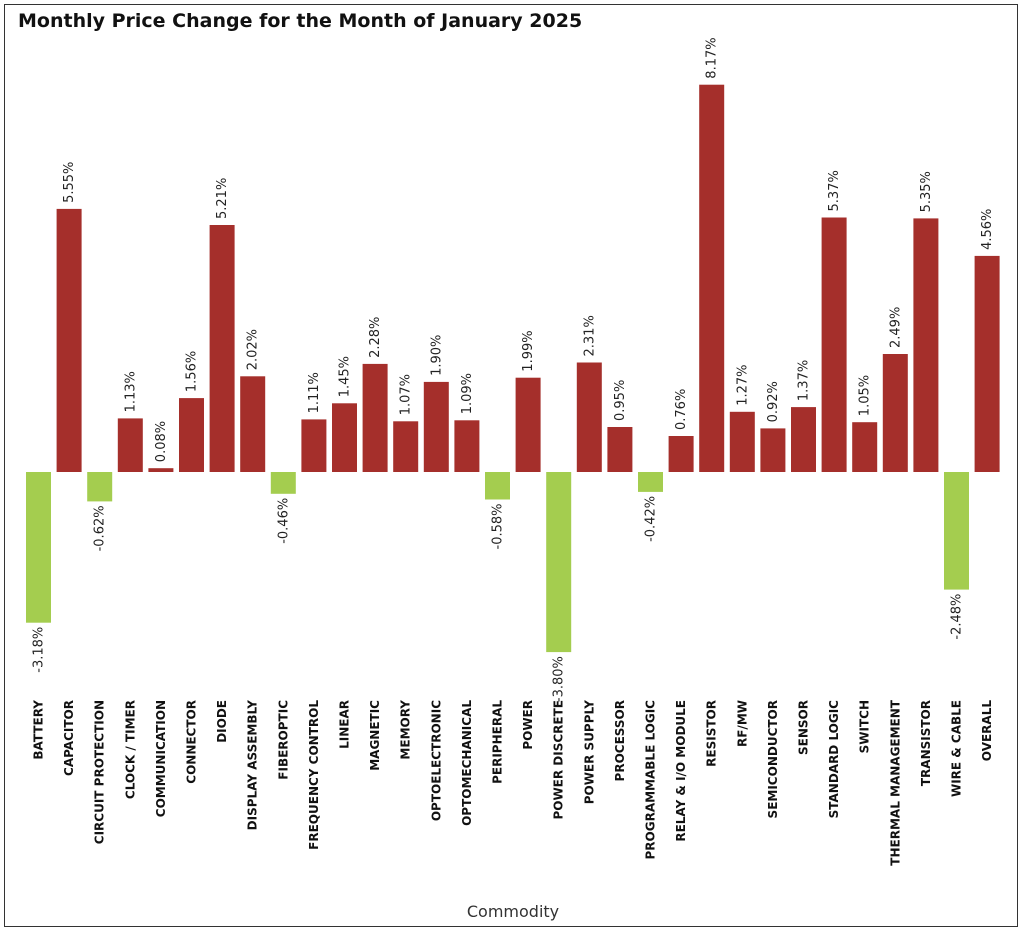 The image size is (1024, 937). Describe the element at coordinates (681, 454) in the screenshot. I see `bar-relay-i-o-module` at that location.